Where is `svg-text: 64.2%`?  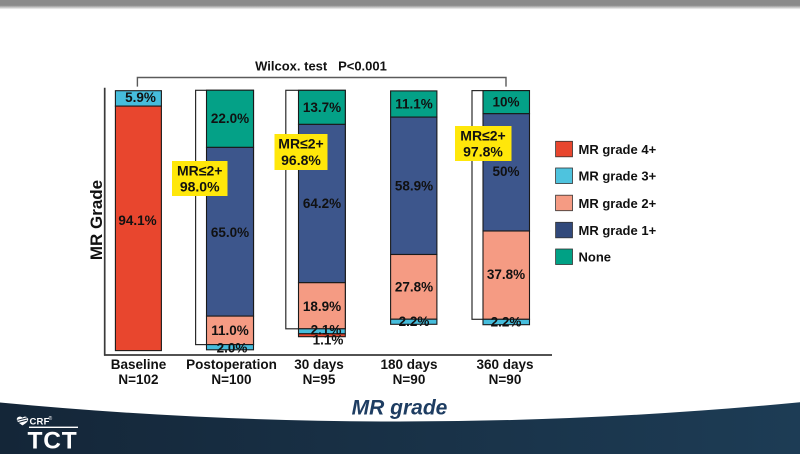
svg-text: 64.2% is located at coordinates (322, 203).